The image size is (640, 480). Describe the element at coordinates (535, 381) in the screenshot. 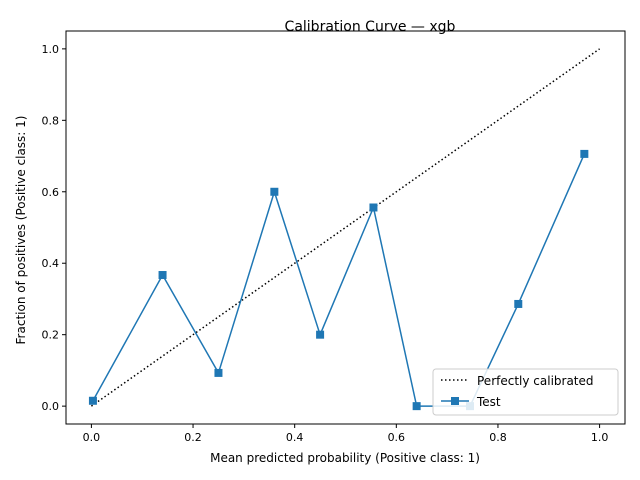

I see `legend-label-perfect: Perfectly calibrated` at that location.